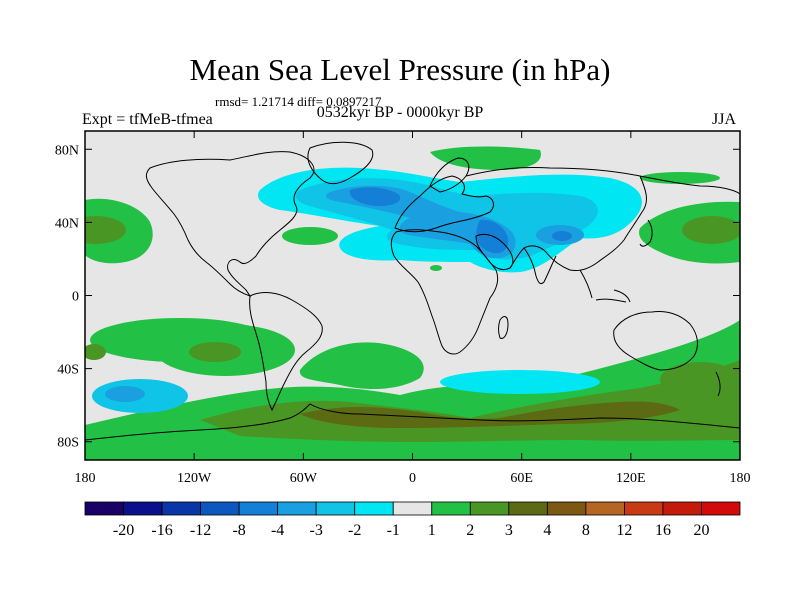 This screenshot has width=800, height=600. What do you see at coordinates (238, 530) in the screenshot?
I see `colorbar-label: -8` at bounding box center [238, 530].